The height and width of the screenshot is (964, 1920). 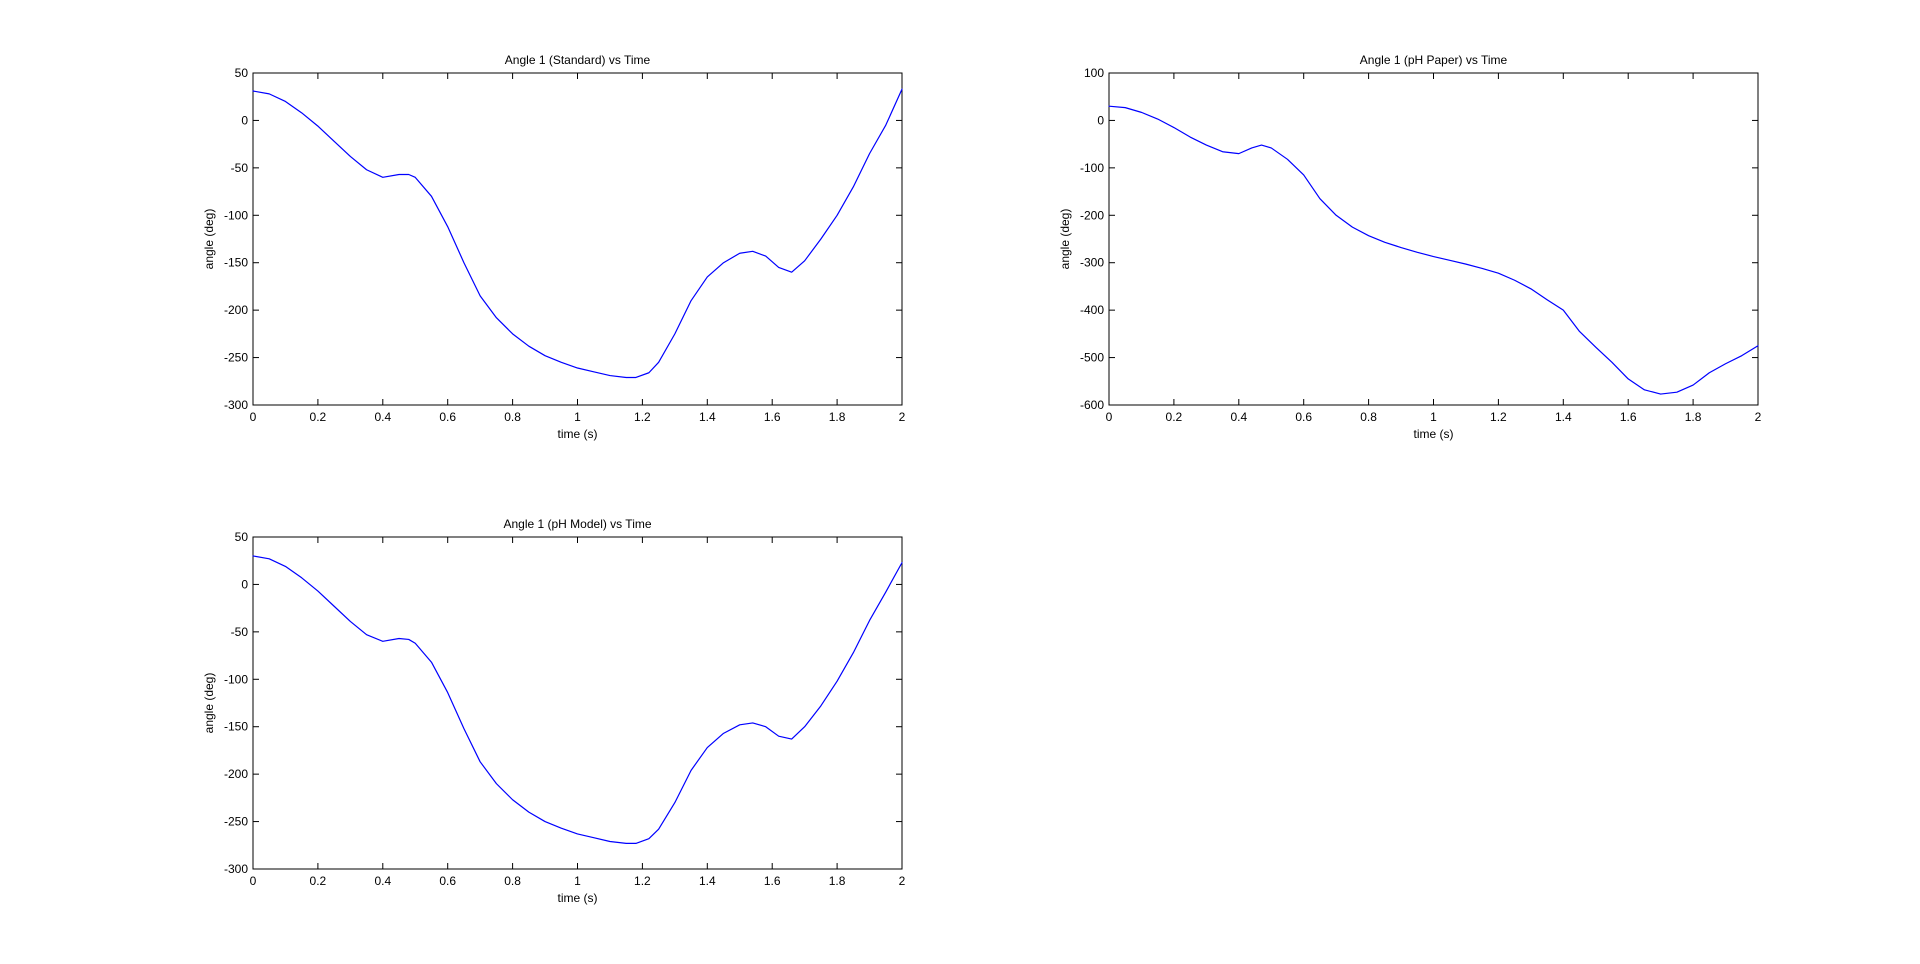 What do you see at coordinates (1434, 60) in the screenshot?
I see `chart-title: Angle 1 (pH Paper) vs Time` at bounding box center [1434, 60].